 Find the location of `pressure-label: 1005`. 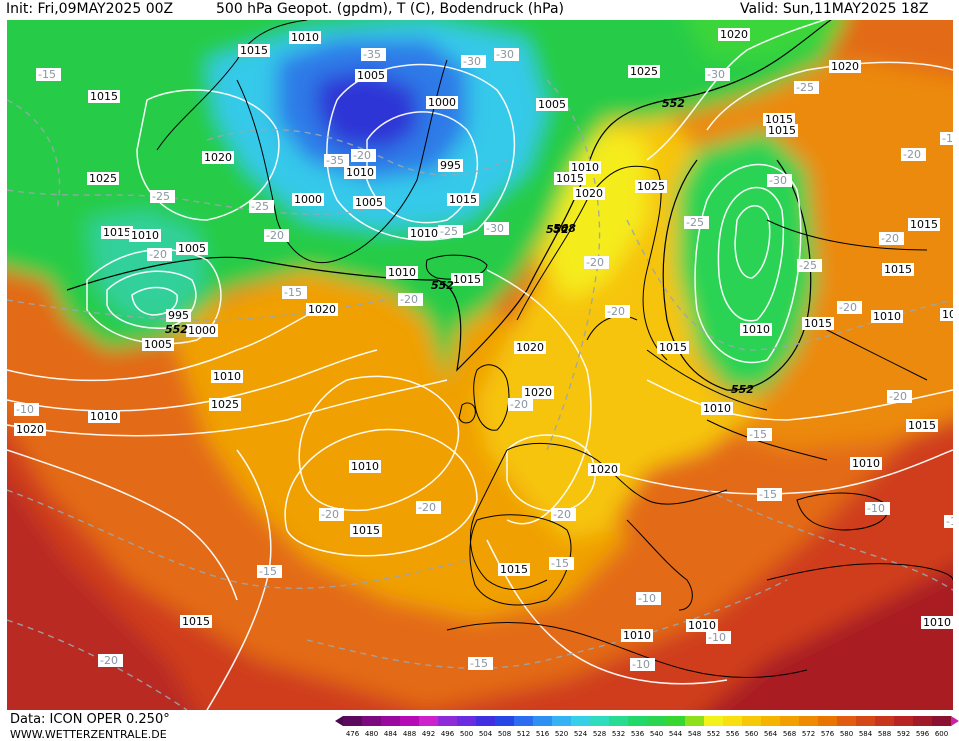

pressure-label: 1005 is located at coordinates (158, 344).